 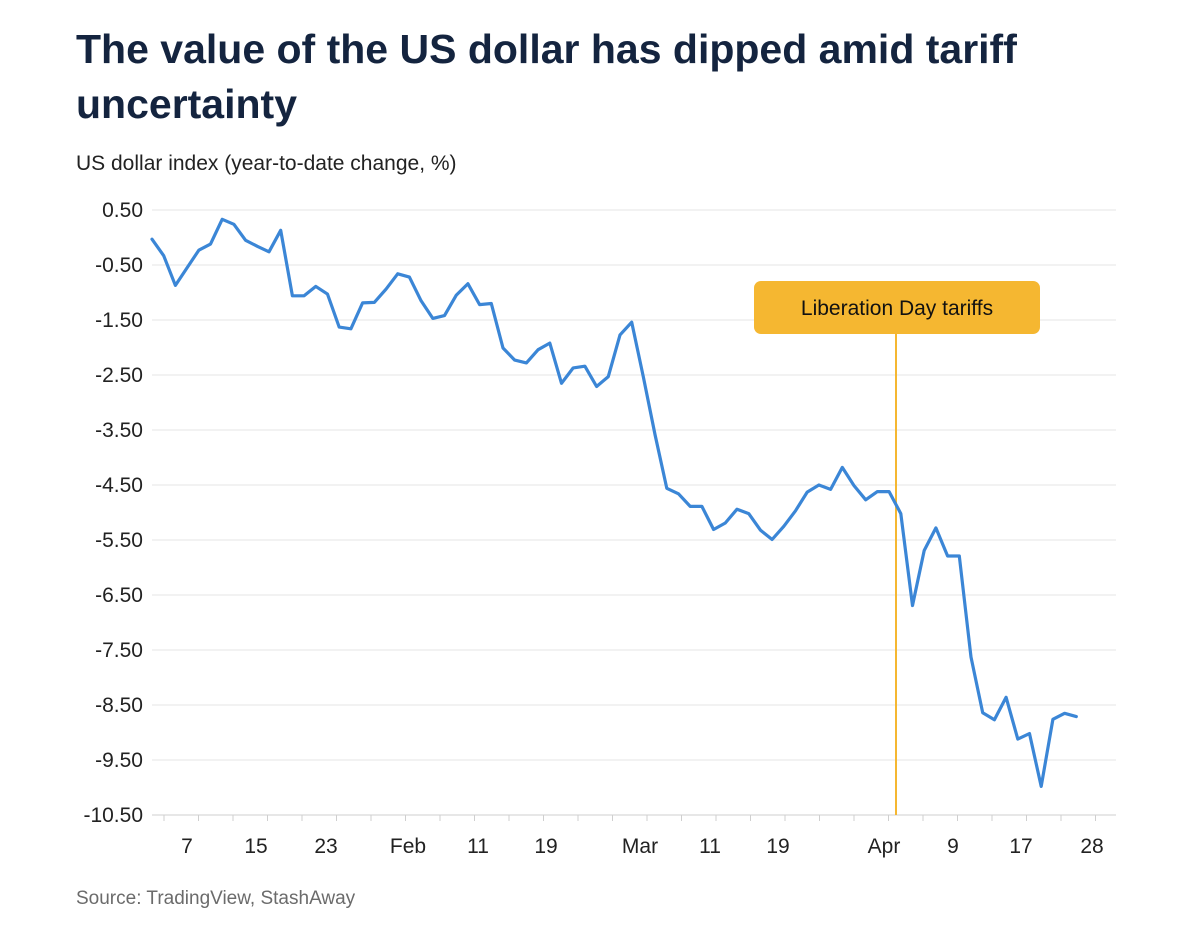 I want to click on x-tick-label: 23, so click(x=325, y=846).